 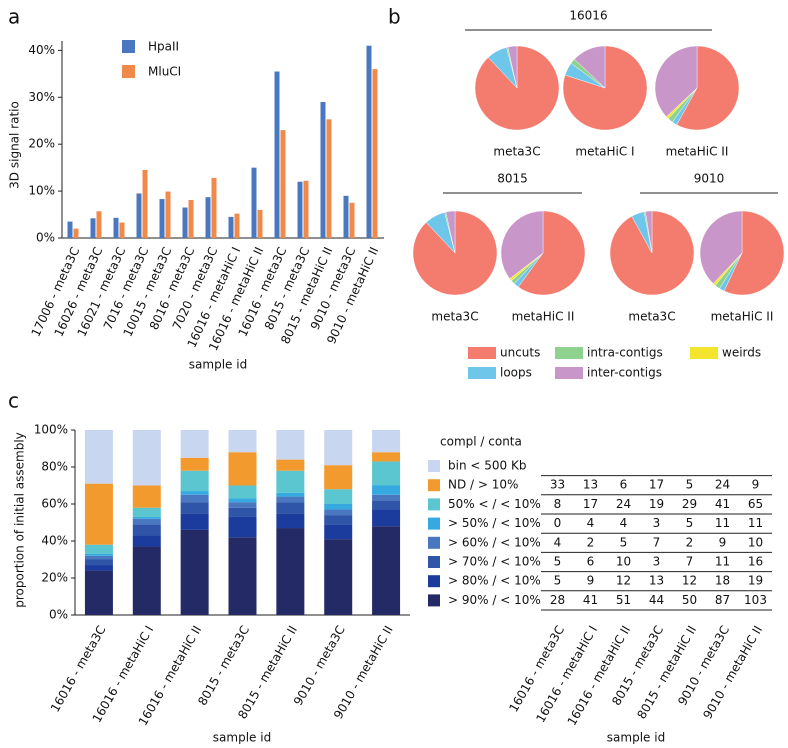 I want to click on x-tick-label: 8015 - meta3C, so click(x=223, y=665).